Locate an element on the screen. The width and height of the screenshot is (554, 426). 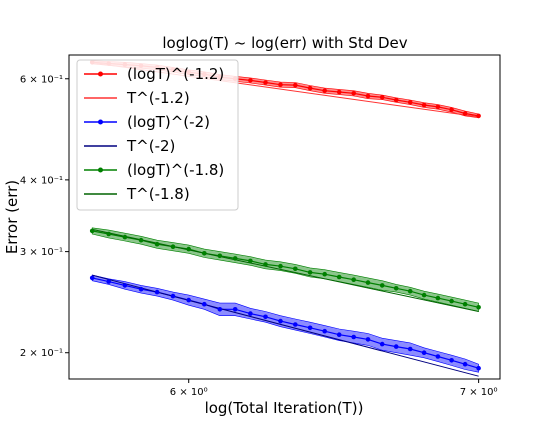
y-axis-label: Error (err) is located at coordinates (12, 217).